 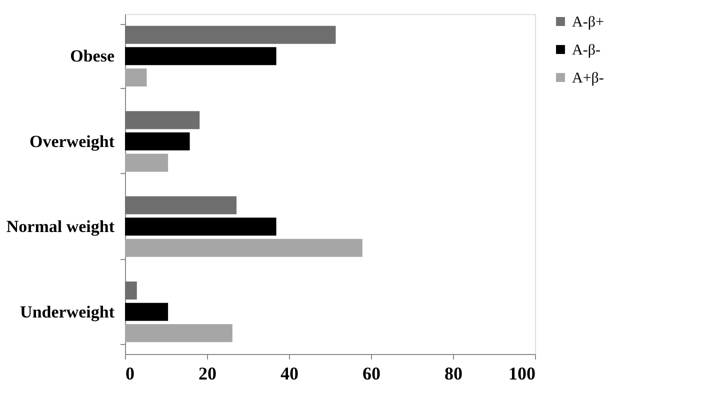 I want to click on x-tick-label: 100, so click(x=522, y=374).